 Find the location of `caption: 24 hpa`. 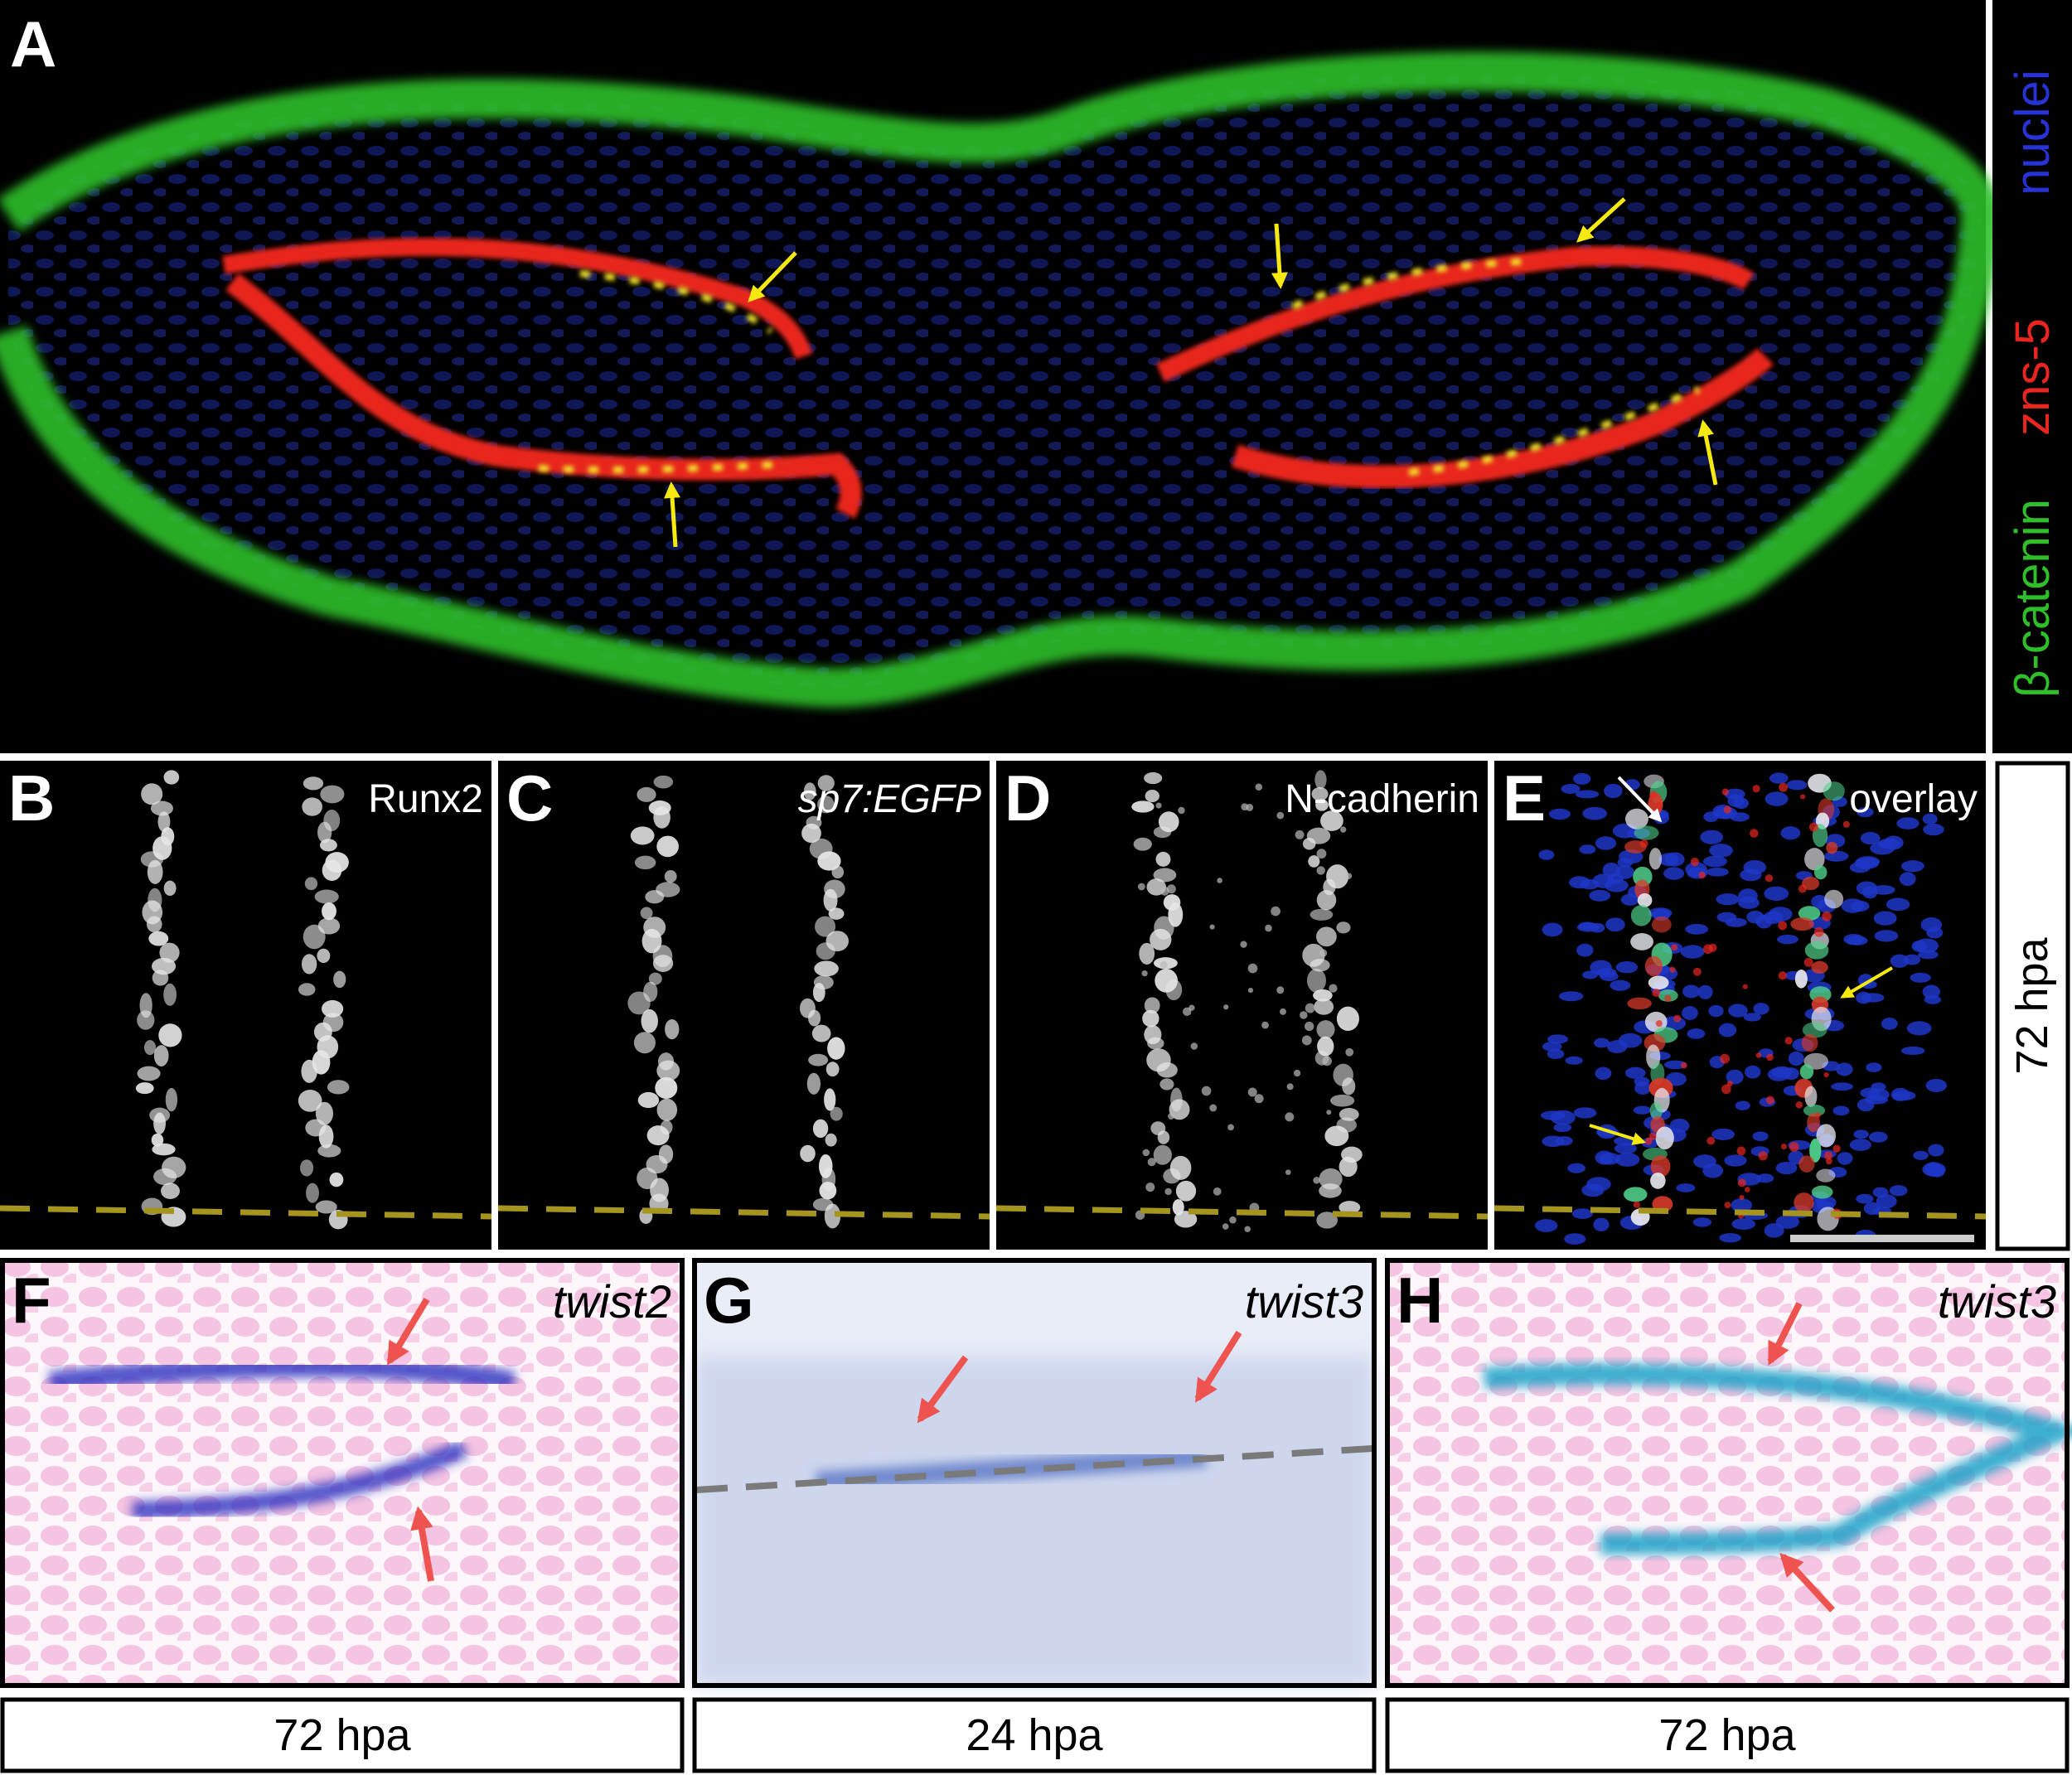

caption: 24 hpa is located at coordinates (1034, 1735).